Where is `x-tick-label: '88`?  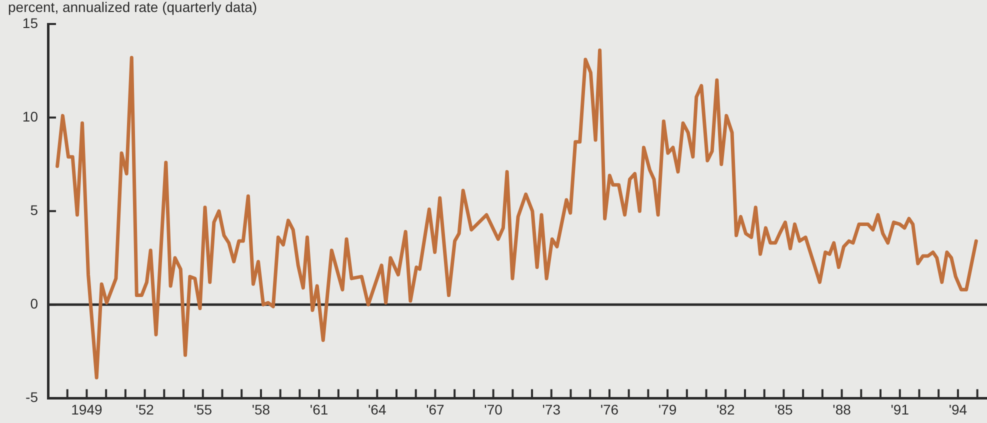
x-tick-label: '88 is located at coordinates (842, 409).